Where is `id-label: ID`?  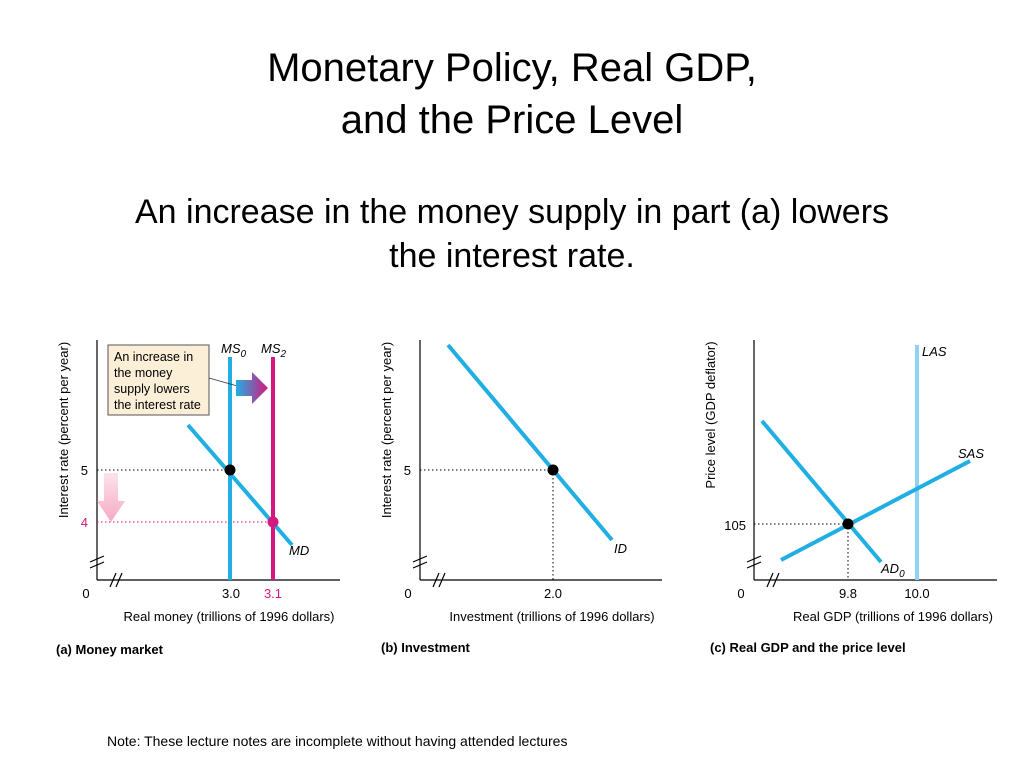 id-label: ID is located at coordinates (620, 548).